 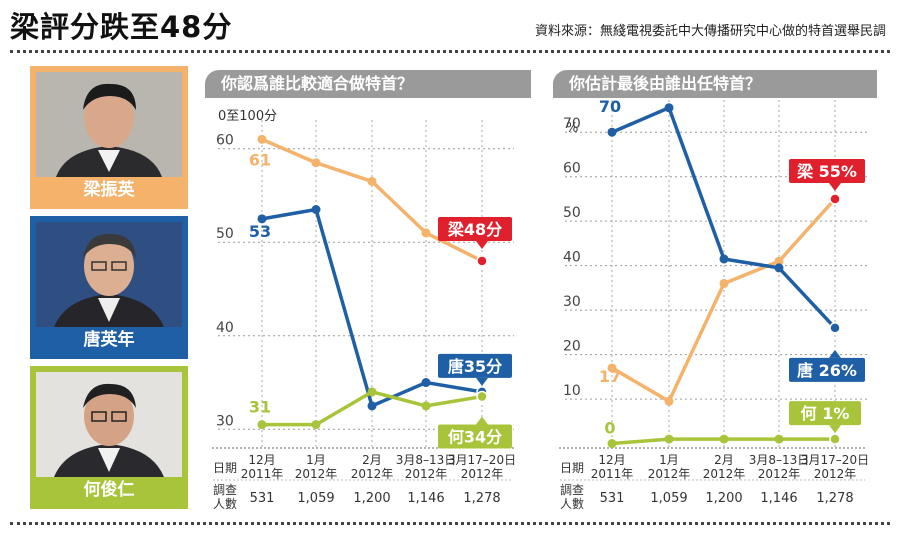 What do you see at coordinates (109, 490) in the screenshot?
I see `candidate-name: 何俊仁` at bounding box center [109, 490].